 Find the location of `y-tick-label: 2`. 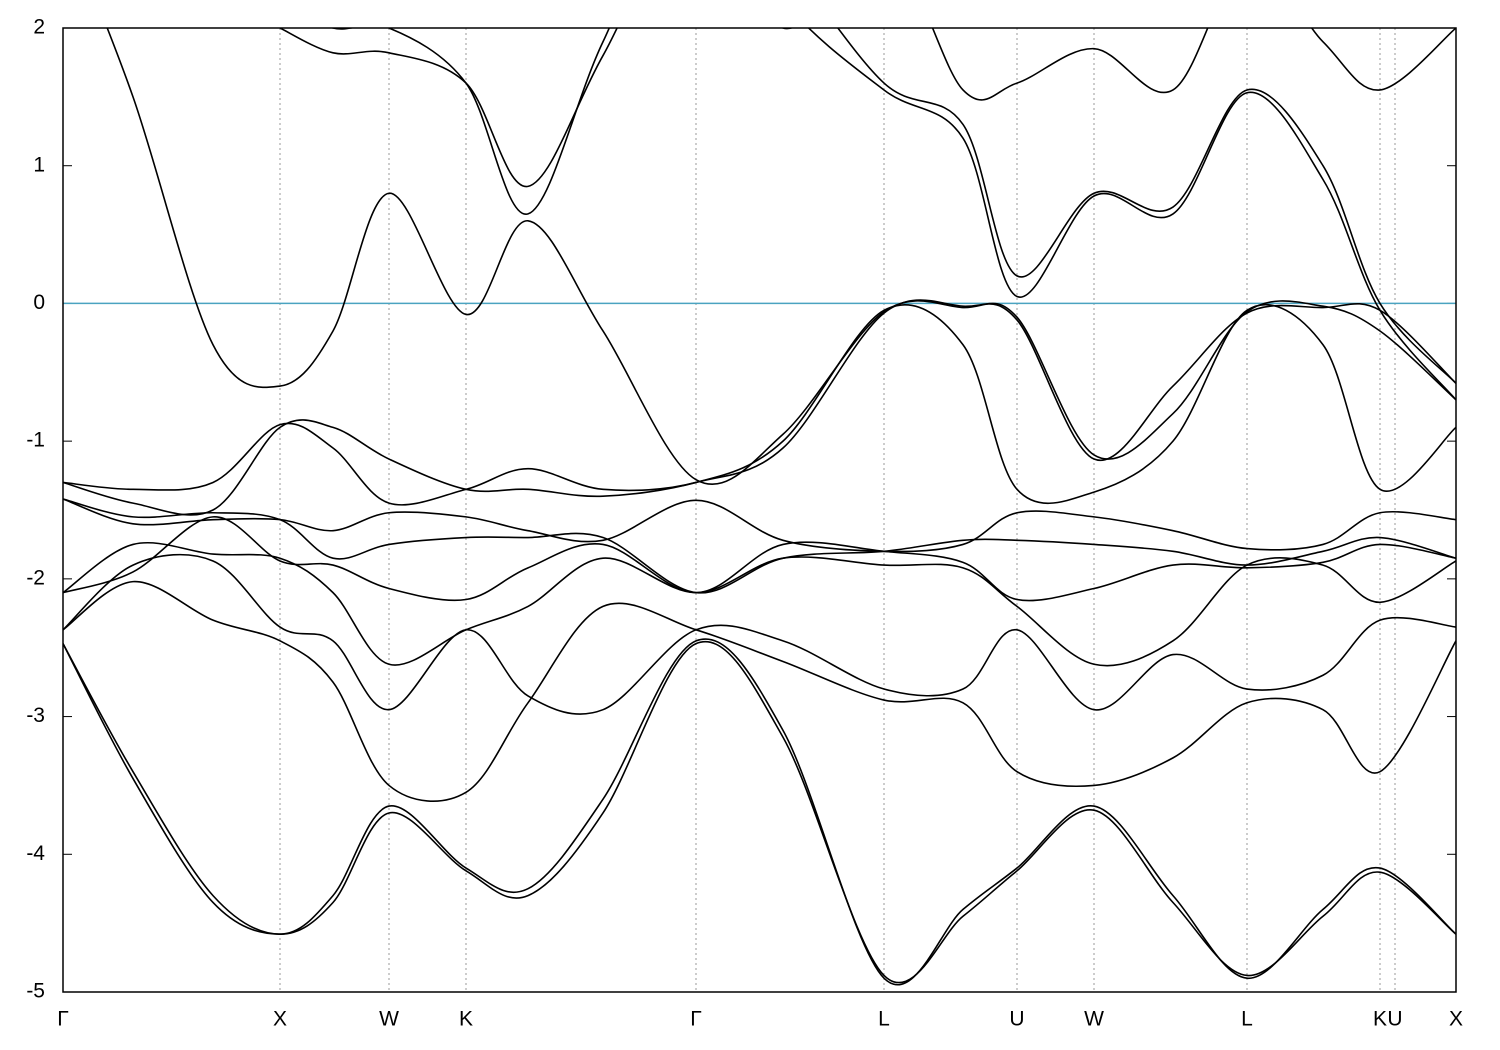

y-tick-label: 2 is located at coordinates (39, 27).